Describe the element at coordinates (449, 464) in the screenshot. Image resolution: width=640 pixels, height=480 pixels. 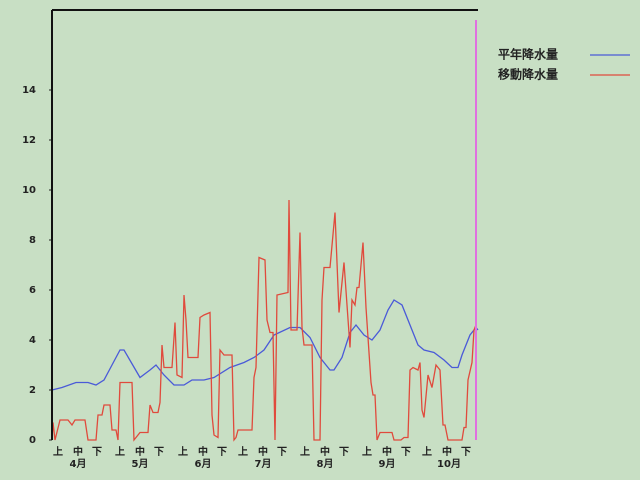
I see `month-label: 10月` at that location.